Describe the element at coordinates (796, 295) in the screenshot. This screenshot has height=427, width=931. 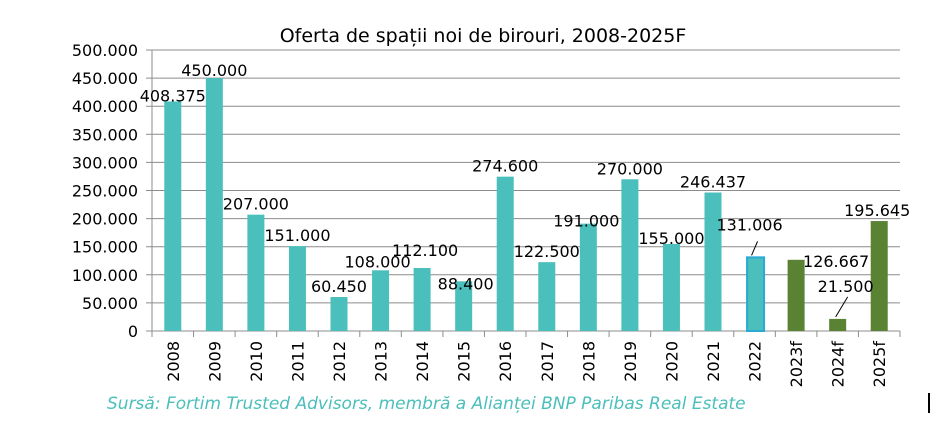
I see `bar-2023f` at that location.